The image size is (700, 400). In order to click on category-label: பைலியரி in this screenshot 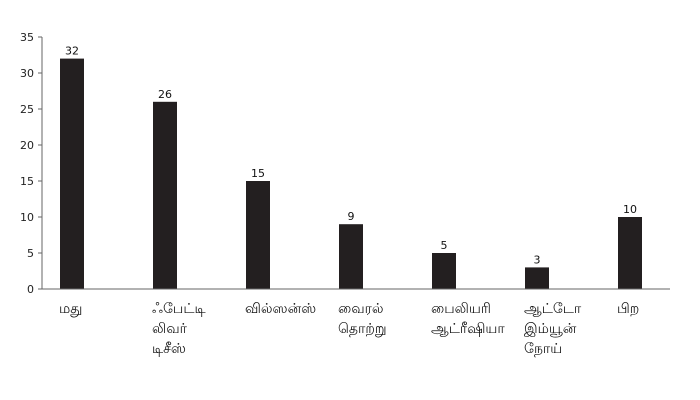, I will do `click(461, 309)`.